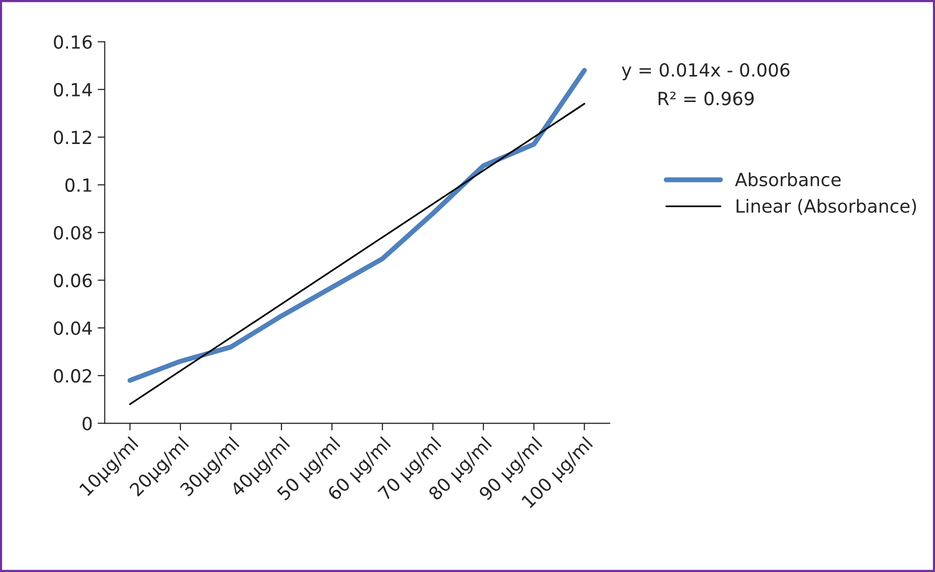 The width and height of the screenshot is (935, 572). I want to click on y-tick-label: 0.02, so click(73, 376).